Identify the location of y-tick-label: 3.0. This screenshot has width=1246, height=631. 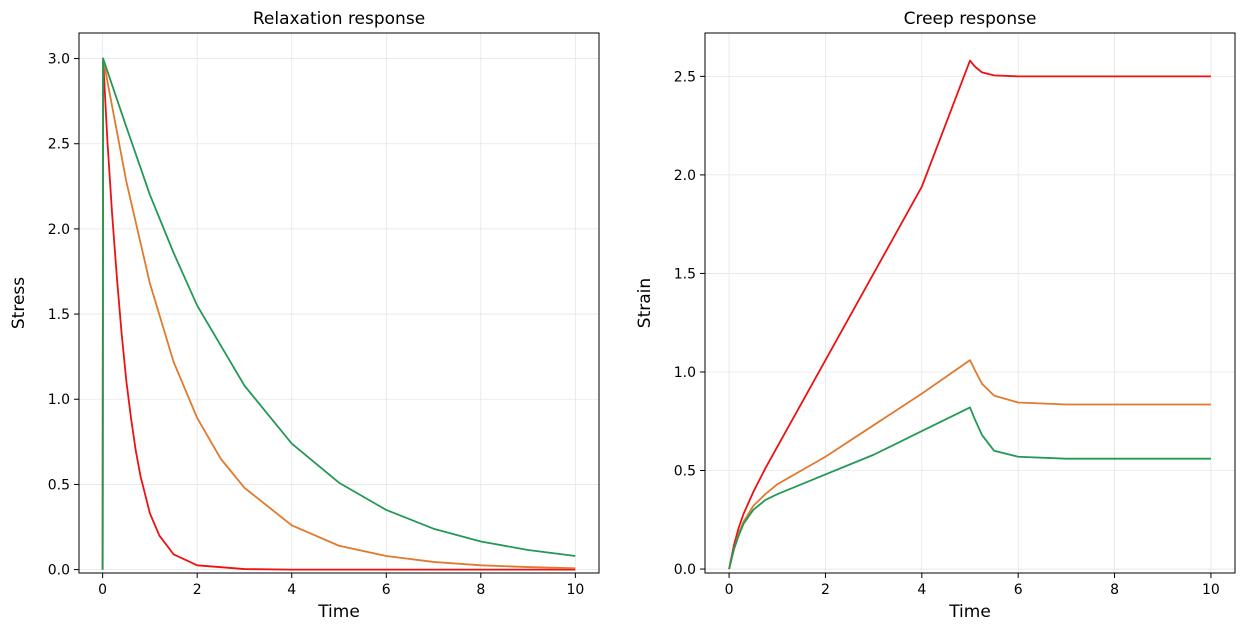
(59, 60).